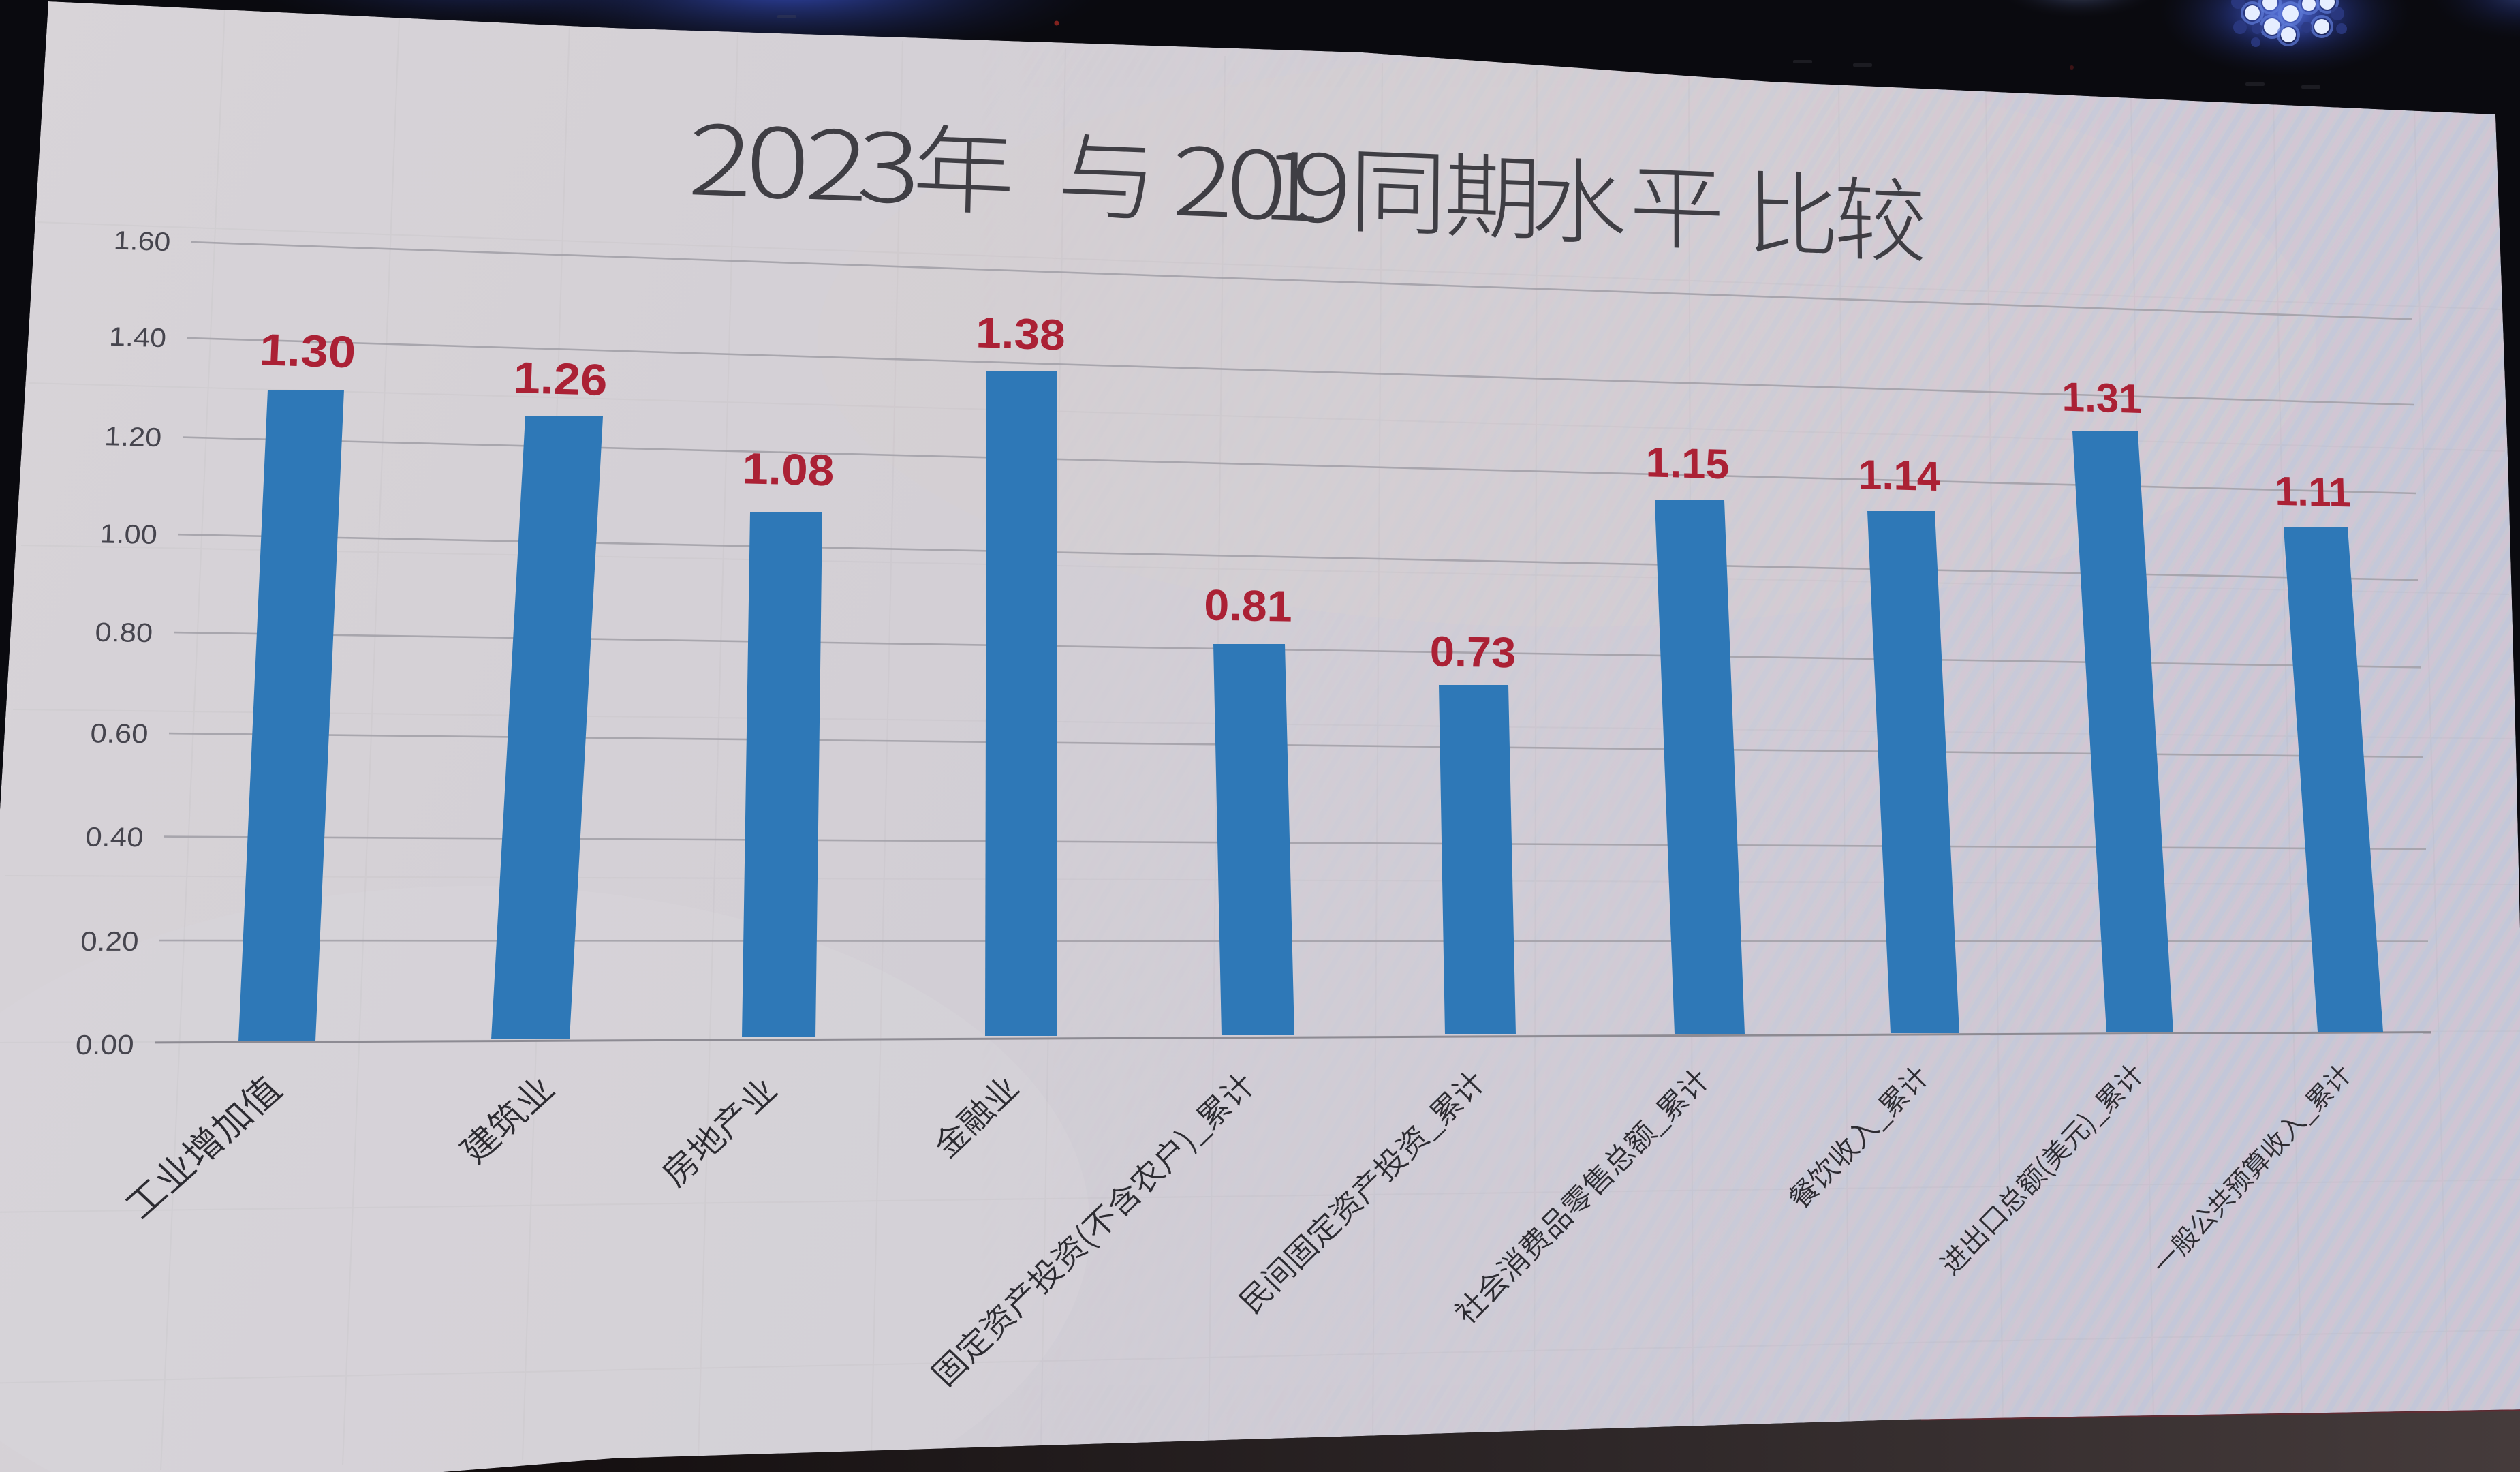 The height and width of the screenshot is (1472, 2520). I want to click on svg-text: 1.40, so click(137, 337).